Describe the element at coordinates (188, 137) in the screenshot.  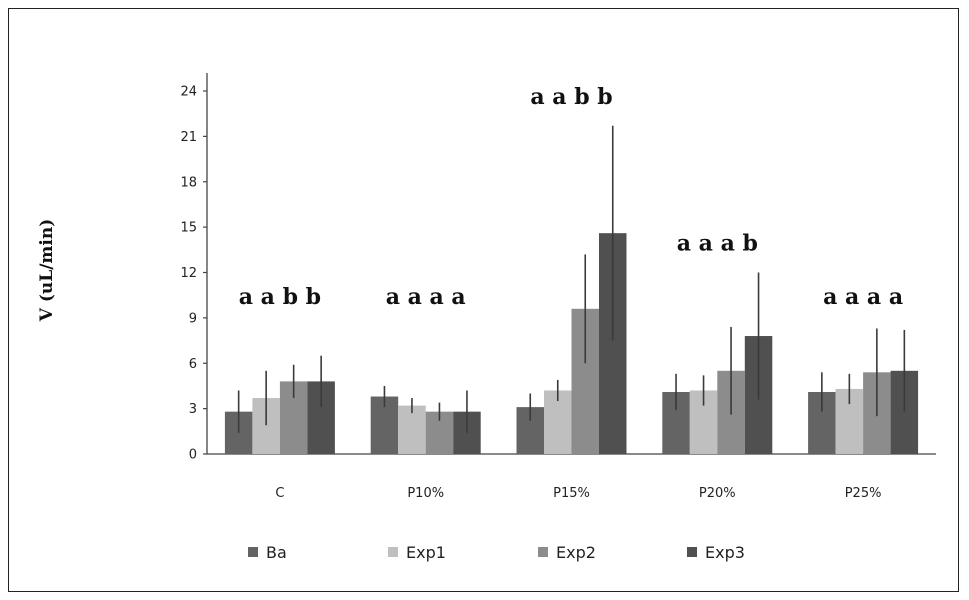
I see `y-tick-label: 21` at that location.